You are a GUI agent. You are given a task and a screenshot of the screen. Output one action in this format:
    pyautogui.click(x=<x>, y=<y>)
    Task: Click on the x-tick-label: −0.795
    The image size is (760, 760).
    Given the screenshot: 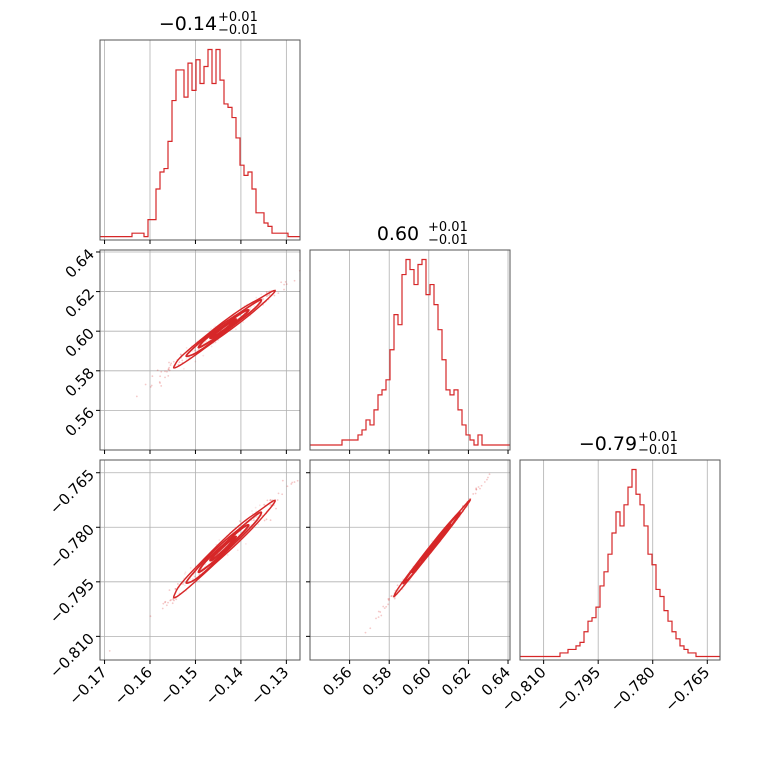 What is the action you would take?
    pyautogui.click(x=578, y=689)
    